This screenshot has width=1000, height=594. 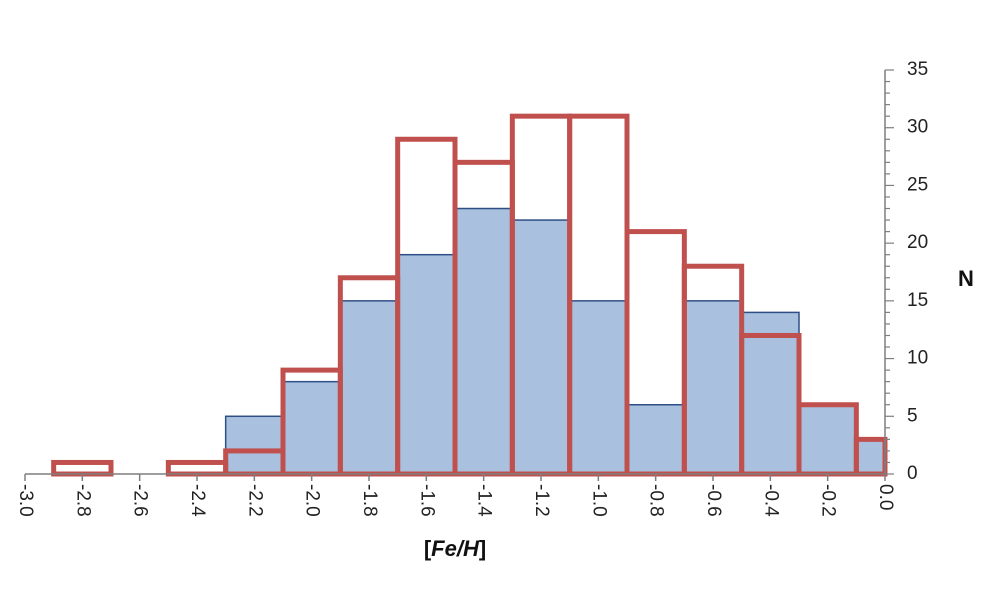 I want to click on x-tick-label-10: -1.0, so click(x=598, y=500).